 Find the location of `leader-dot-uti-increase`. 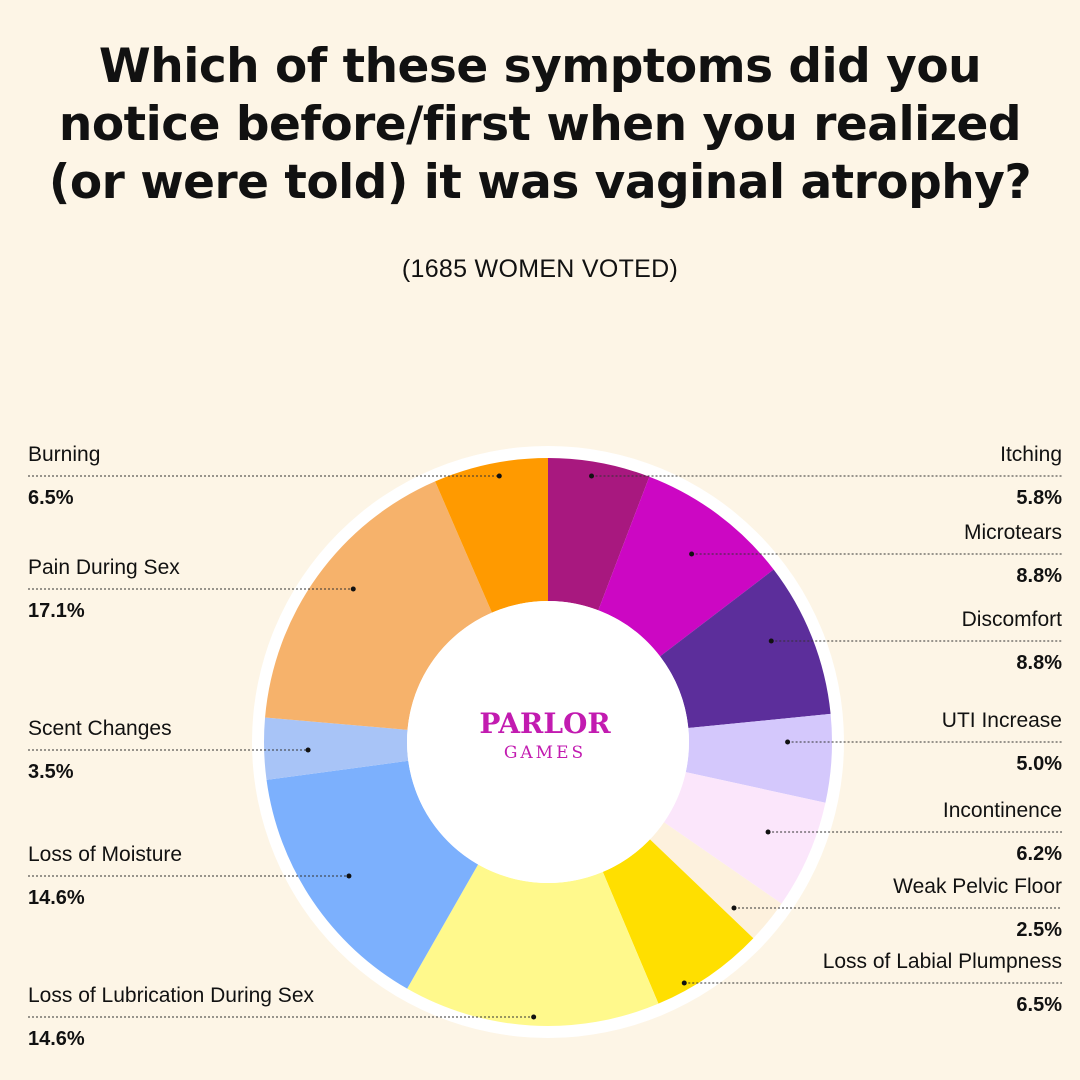

leader-dot-uti-increase is located at coordinates (788, 742).